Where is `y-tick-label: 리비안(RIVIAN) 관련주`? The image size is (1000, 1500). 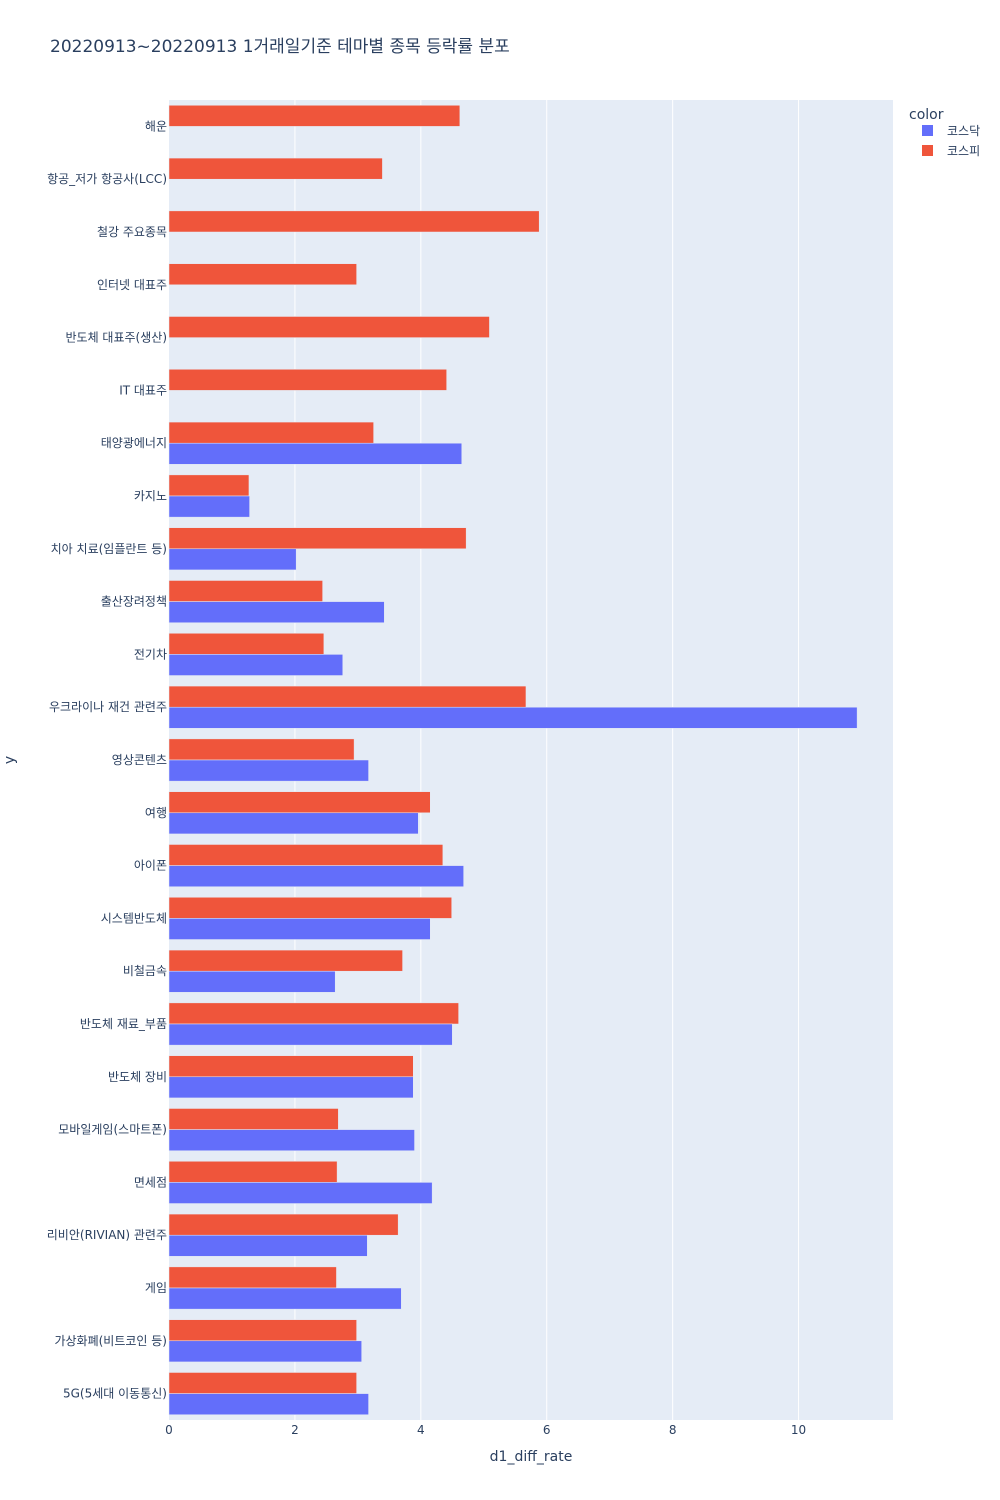 y-tick-label: 리비안(RIVIAN) 관련주 is located at coordinates (107, 1235).